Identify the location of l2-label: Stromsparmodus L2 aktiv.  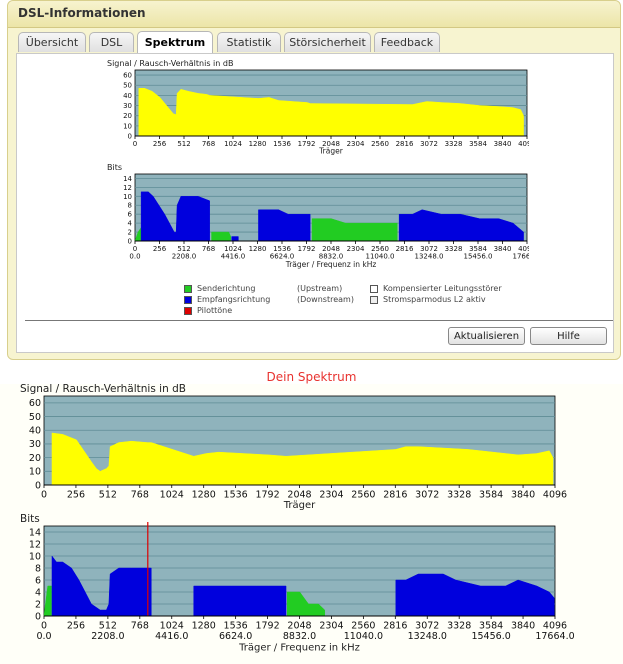
(434, 299).